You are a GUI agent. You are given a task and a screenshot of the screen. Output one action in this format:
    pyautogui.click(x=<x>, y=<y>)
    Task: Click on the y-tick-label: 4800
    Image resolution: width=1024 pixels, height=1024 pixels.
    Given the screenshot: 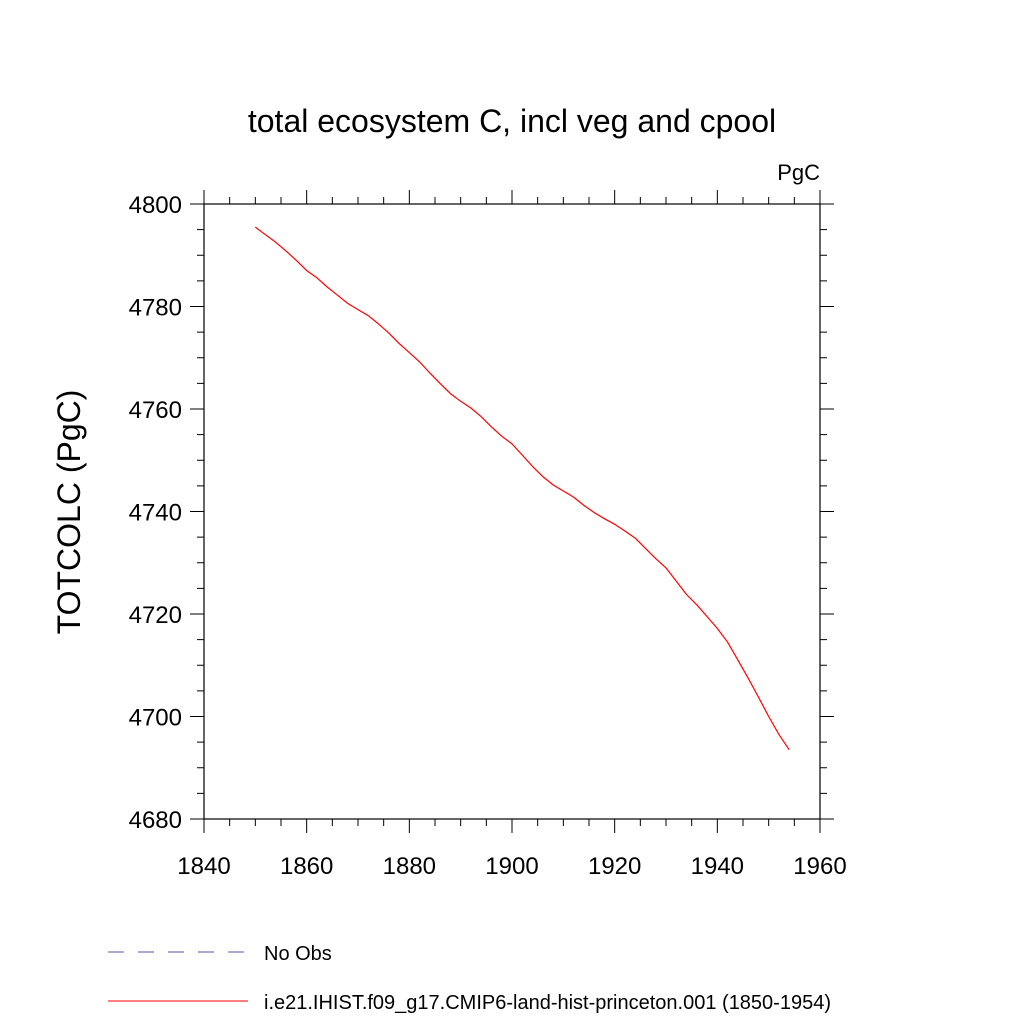 What is the action you would take?
    pyautogui.click(x=155, y=205)
    